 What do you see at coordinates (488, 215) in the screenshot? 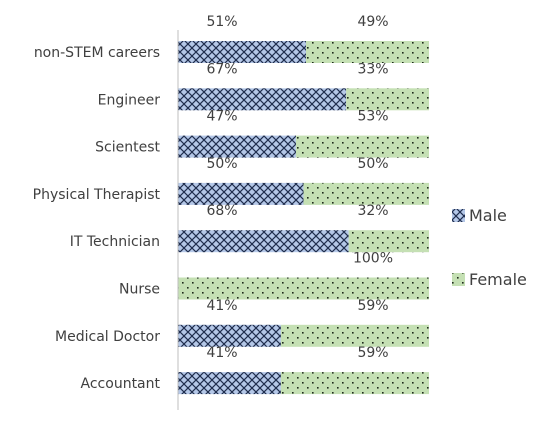
I see `legend-label-male: Male` at bounding box center [488, 215].